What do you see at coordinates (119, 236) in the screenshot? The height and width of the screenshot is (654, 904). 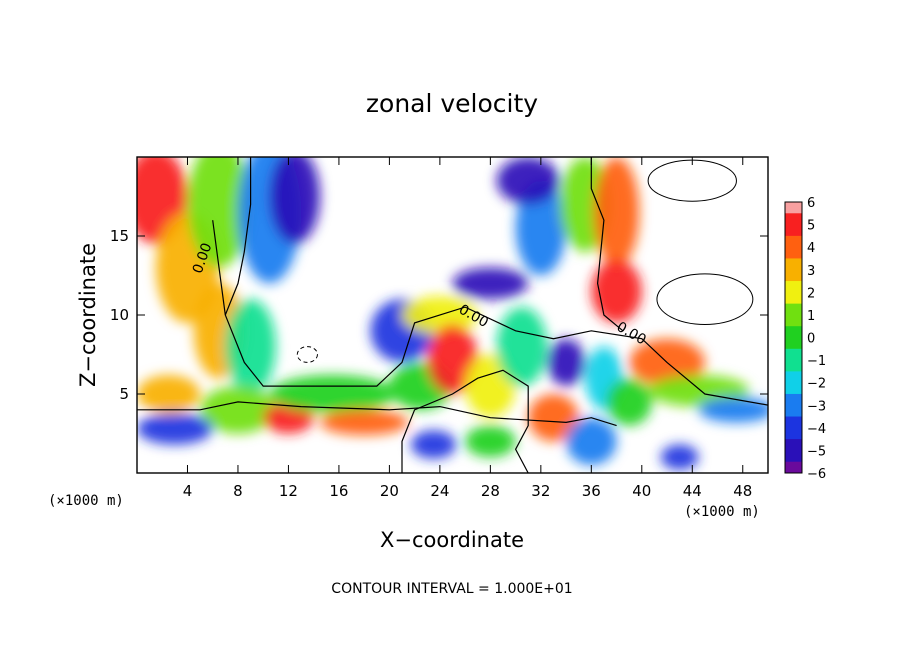 I see `y-tick-label: 15` at bounding box center [119, 236].